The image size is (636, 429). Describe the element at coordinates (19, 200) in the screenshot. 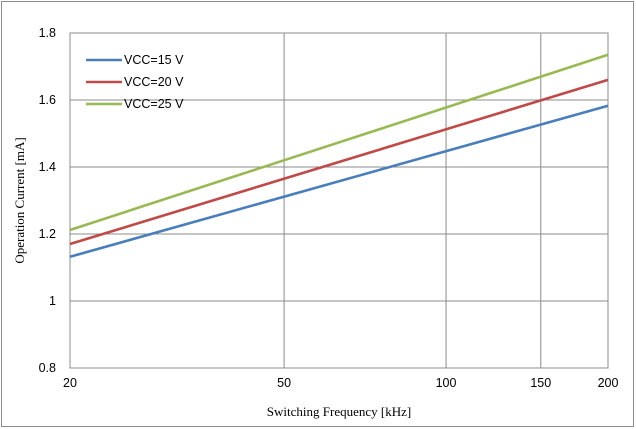

I see `y-axis-title: Operation Current [mA]` at that location.